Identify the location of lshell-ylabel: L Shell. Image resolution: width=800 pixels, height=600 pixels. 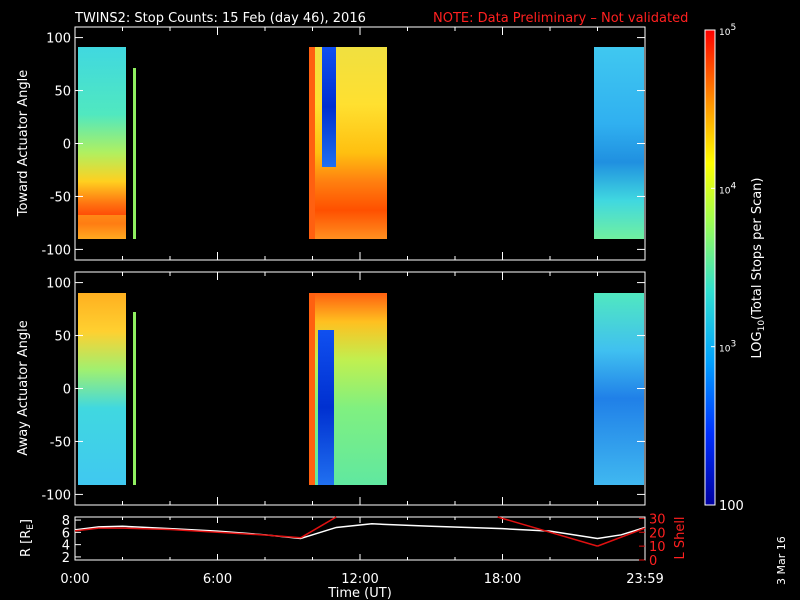
(680, 537).